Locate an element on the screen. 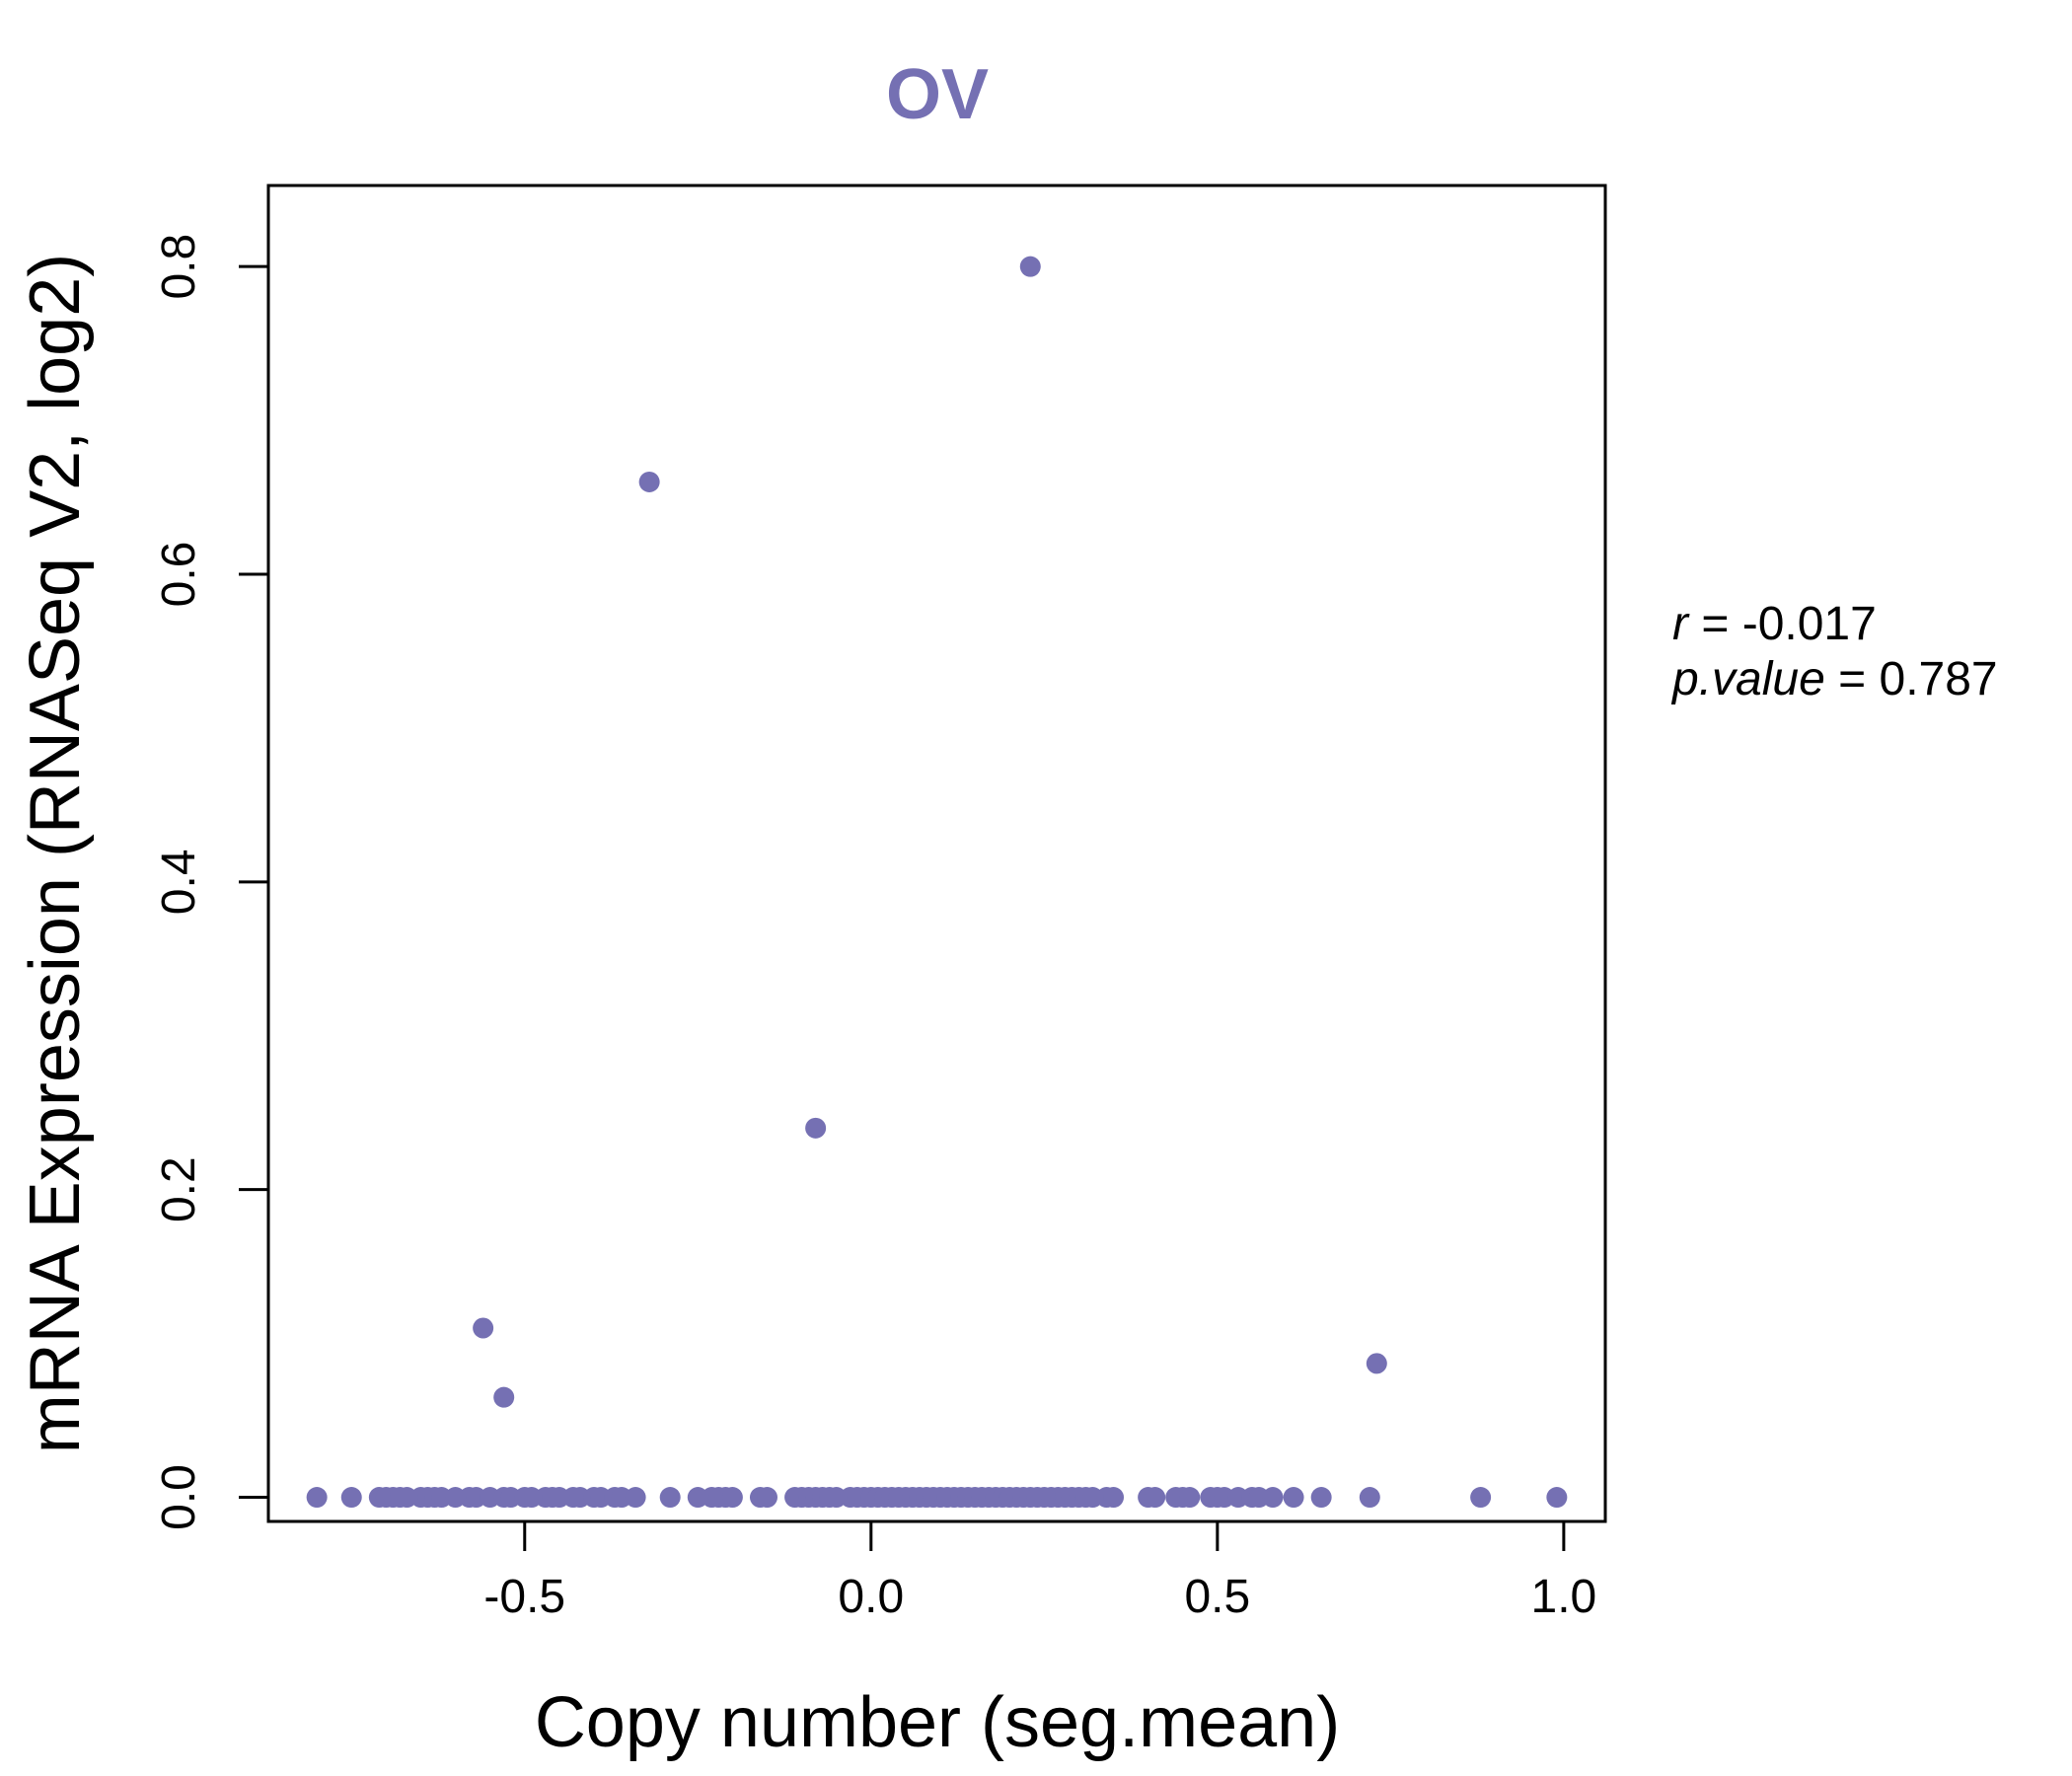  x-tick-label: -0.5 is located at coordinates (524, 1597).